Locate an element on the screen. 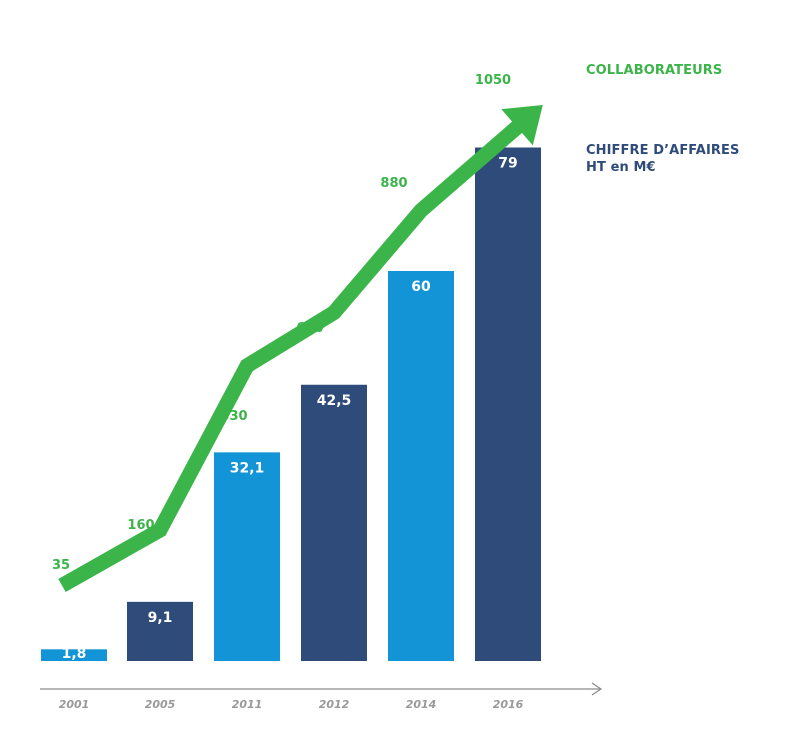 This screenshot has width=800, height=740. legend-revenue: CHIFFRE D’AFFAIRES HT en M€ is located at coordinates (681, 159).